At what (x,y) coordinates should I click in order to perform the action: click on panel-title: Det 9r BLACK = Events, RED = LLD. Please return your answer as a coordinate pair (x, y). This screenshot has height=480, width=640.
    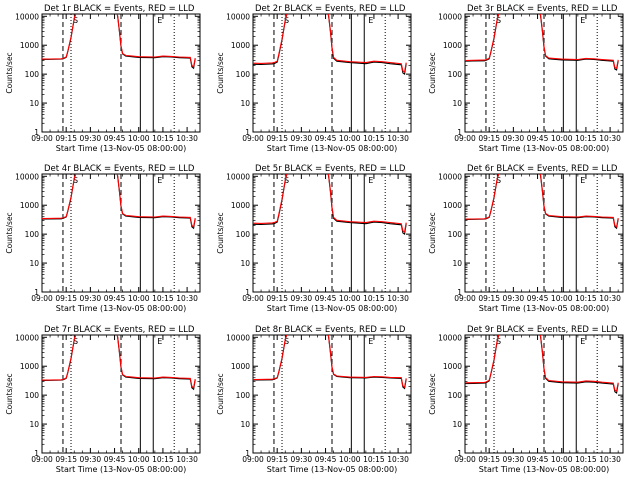
    Looking at the image, I should click on (542, 330).